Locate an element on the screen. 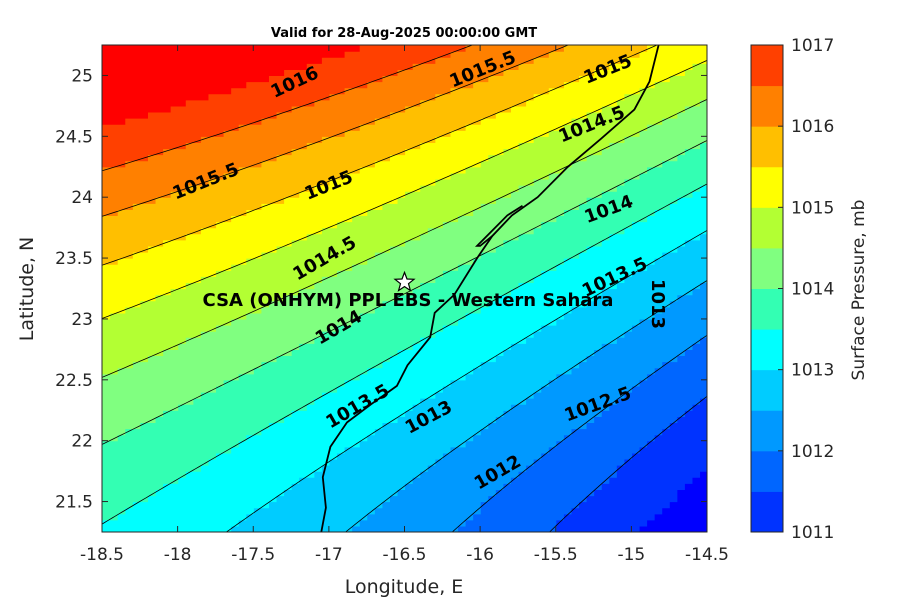 This screenshot has width=900, height=600. colorbar-tick-label: 1015 is located at coordinates (812, 208).